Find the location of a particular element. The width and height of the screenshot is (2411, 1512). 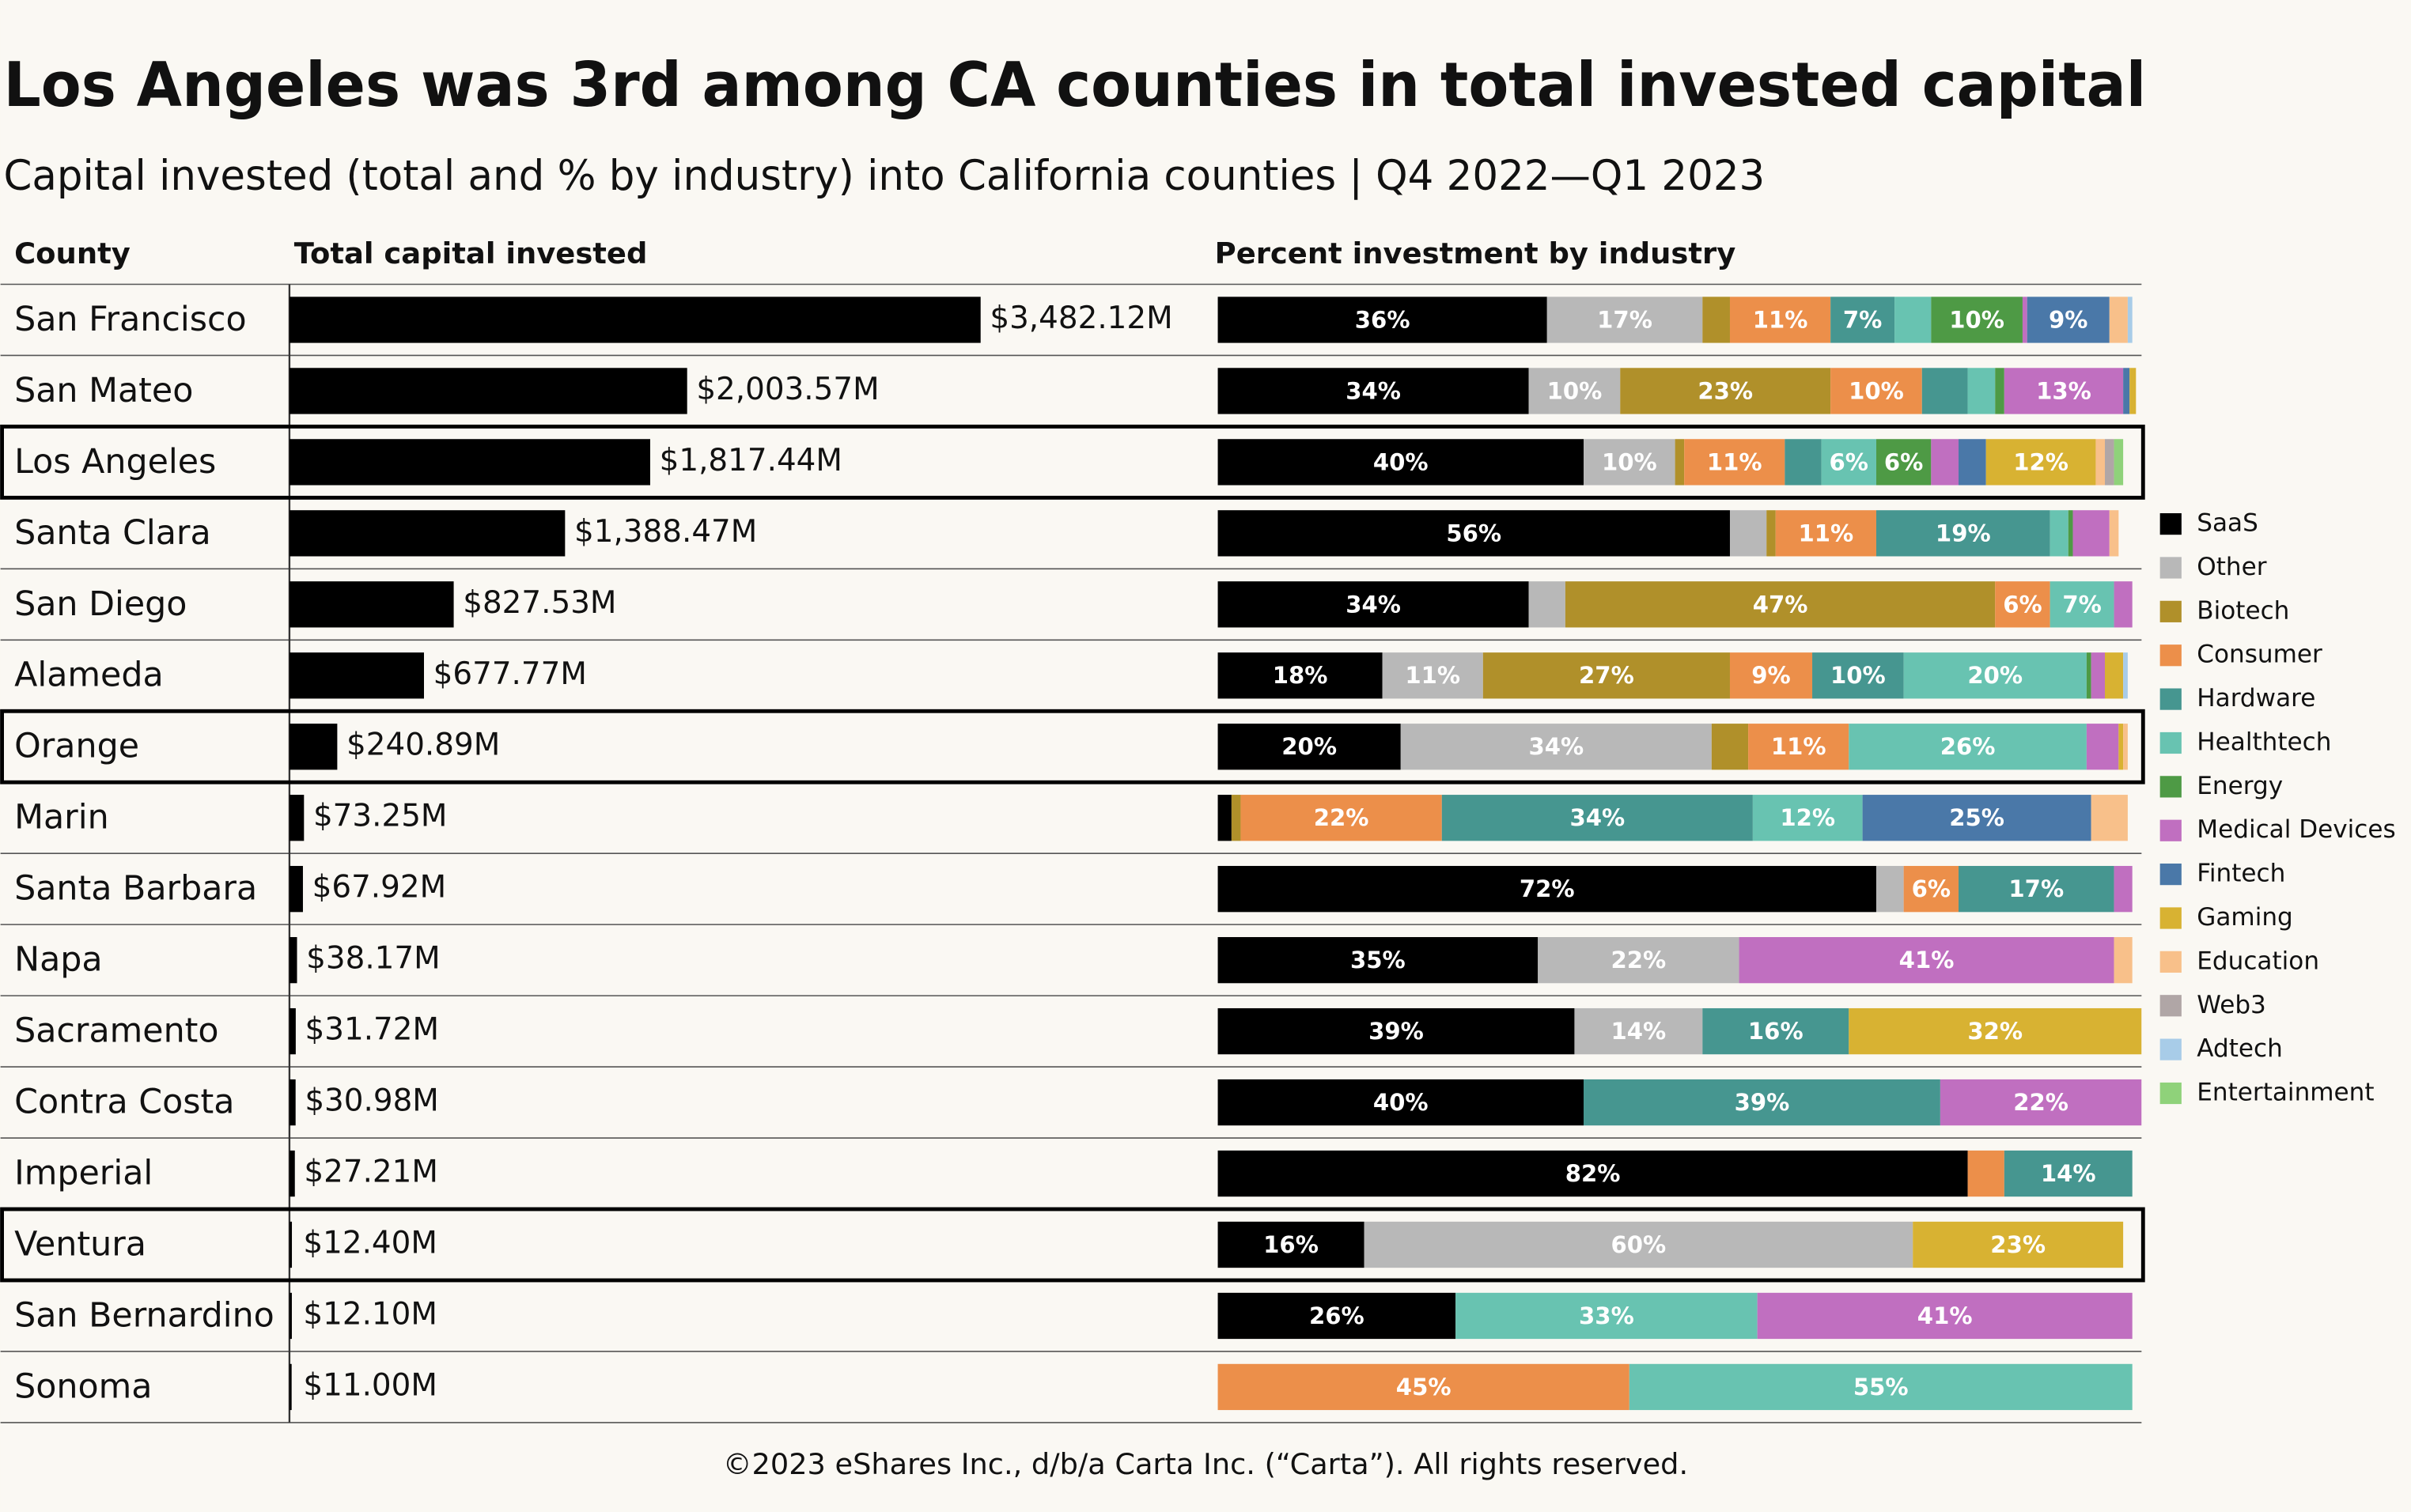

legend-label: Education is located at coordinates (2258, 961).